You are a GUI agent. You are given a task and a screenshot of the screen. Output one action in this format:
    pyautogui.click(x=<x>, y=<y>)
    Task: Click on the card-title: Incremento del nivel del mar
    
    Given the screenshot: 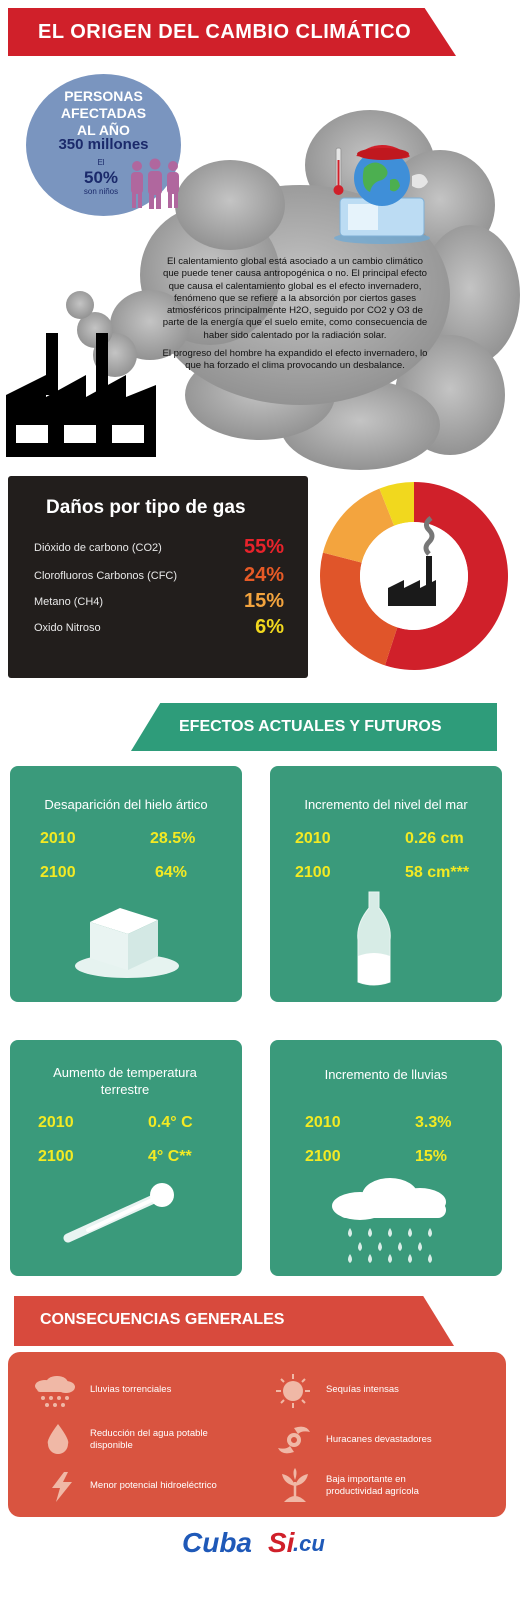 What is the action you would take?
    pyautogui.click(x=386, y=804)
    